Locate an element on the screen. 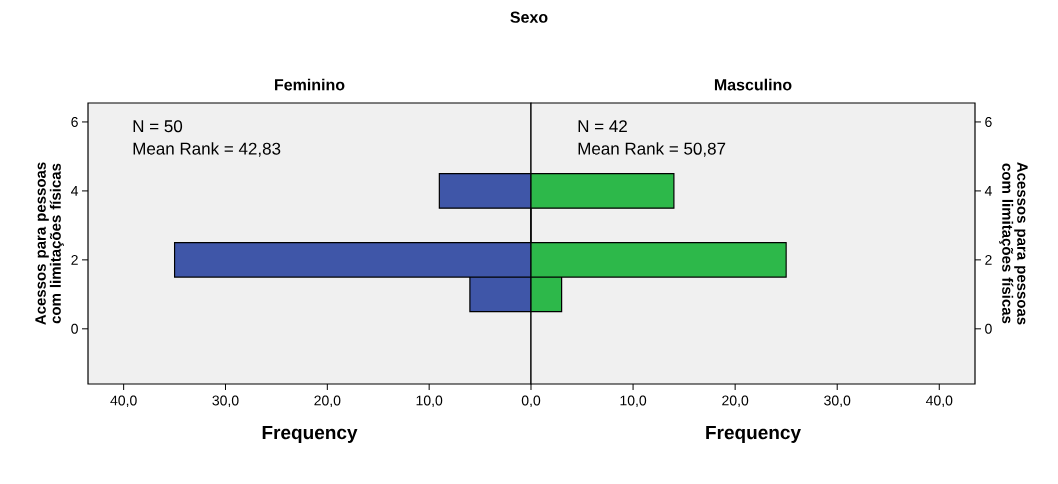 This screenshot has height=484, width=1058. chart-subtitle: Masculino is located at coordinates (753, 84).